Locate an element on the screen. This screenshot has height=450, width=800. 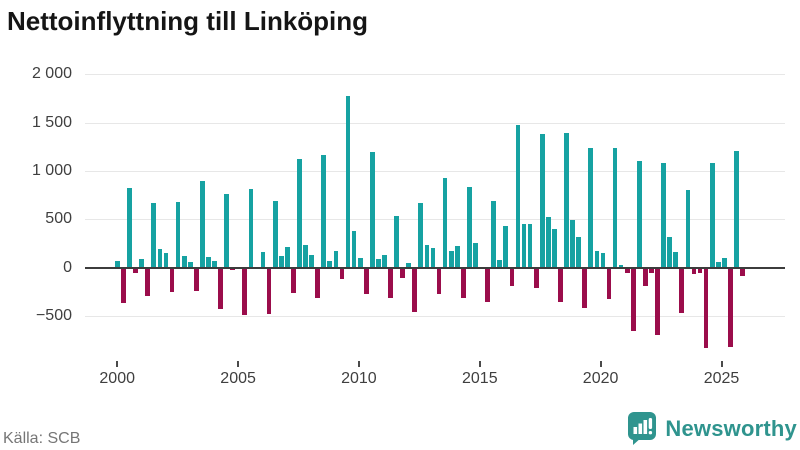
y-axis-label: −500 is located at coordinates (53, 315).